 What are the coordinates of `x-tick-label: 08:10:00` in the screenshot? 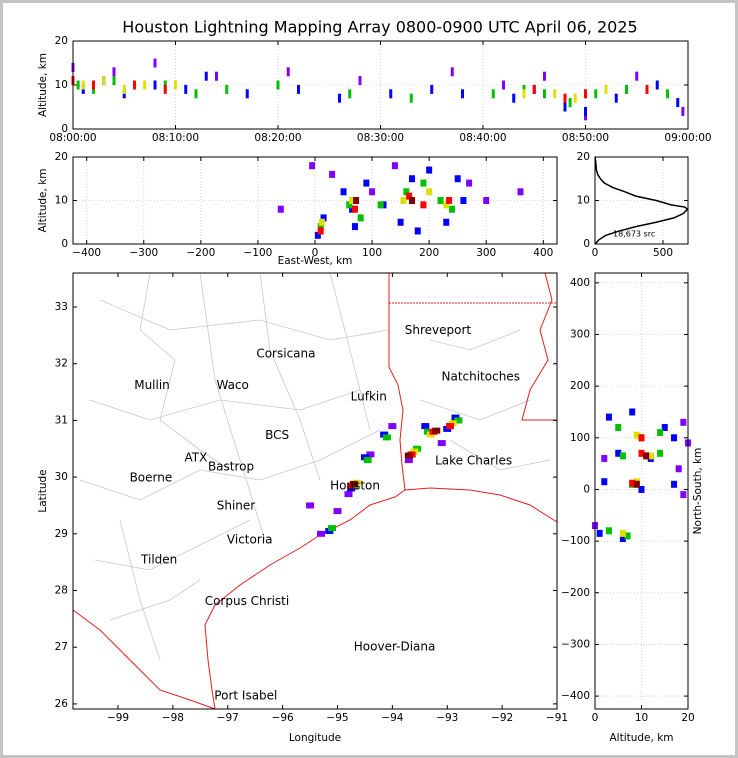 It's located at (175, 138).